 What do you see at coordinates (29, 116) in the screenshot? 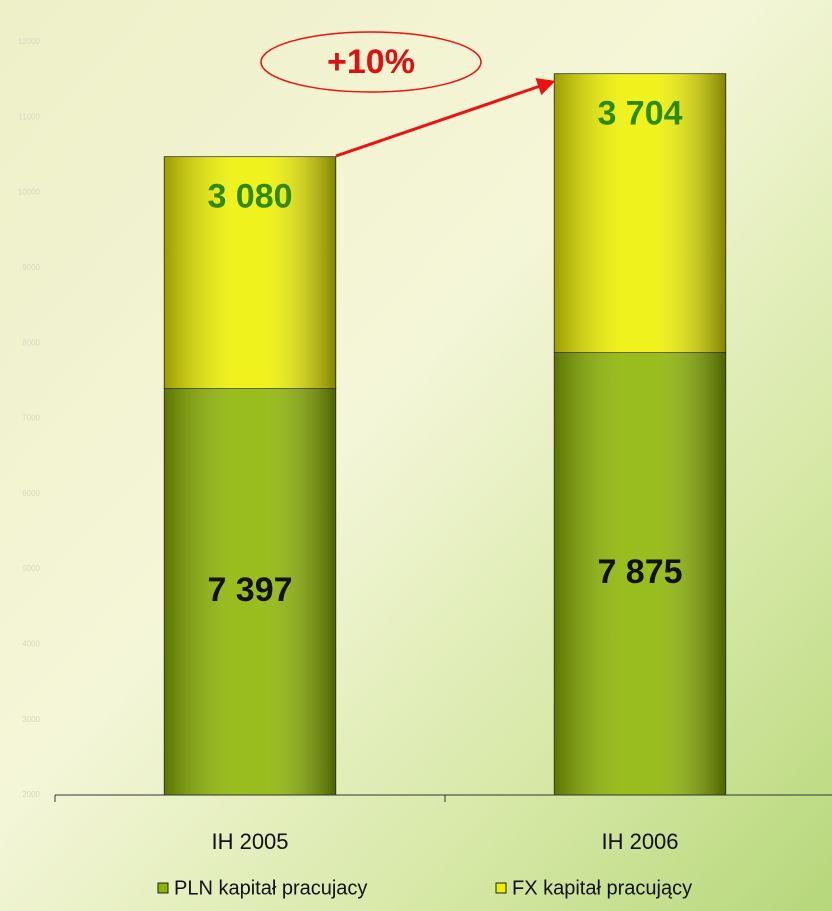
I see `y-tick-label: 11000` at bounding box center [29, 116].